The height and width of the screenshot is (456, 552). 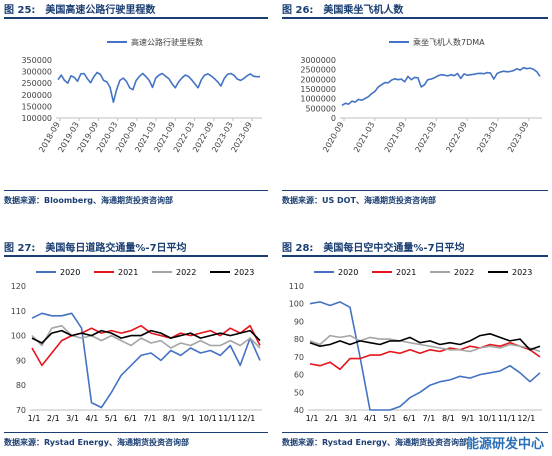 What do you see at coordinates (116, 248) in the screenshot?
I see `fig27-title: 美国每日道路交通量%-7日平均` at bounding box center [116, 248].